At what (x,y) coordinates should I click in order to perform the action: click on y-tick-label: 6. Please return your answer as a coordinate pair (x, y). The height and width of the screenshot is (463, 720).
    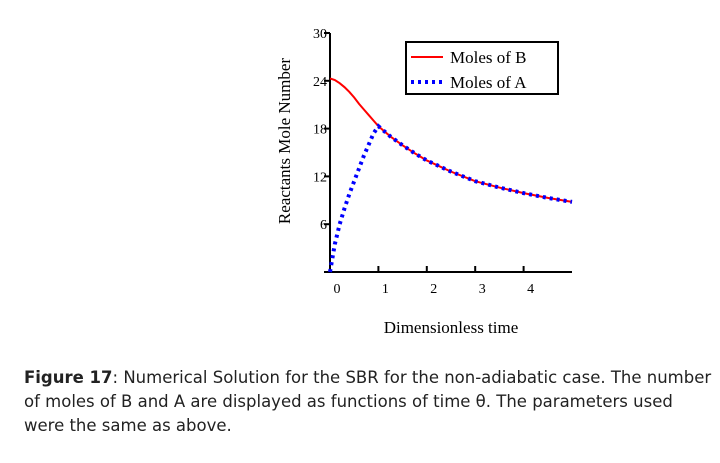
    Looking at the image, I should click on (323, 225).